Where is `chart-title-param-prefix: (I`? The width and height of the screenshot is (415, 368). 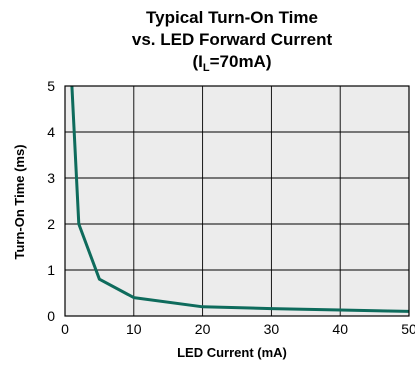 chart-title-param-prefix: (I is located at coordinates (197, 61).